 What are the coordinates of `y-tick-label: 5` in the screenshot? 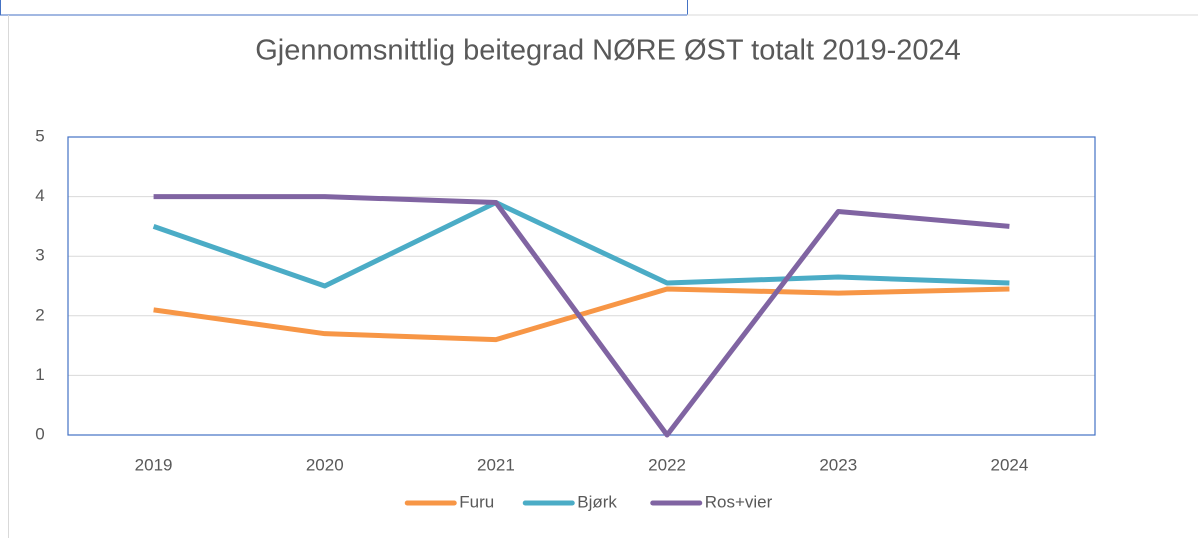 It's located at (39, 135).